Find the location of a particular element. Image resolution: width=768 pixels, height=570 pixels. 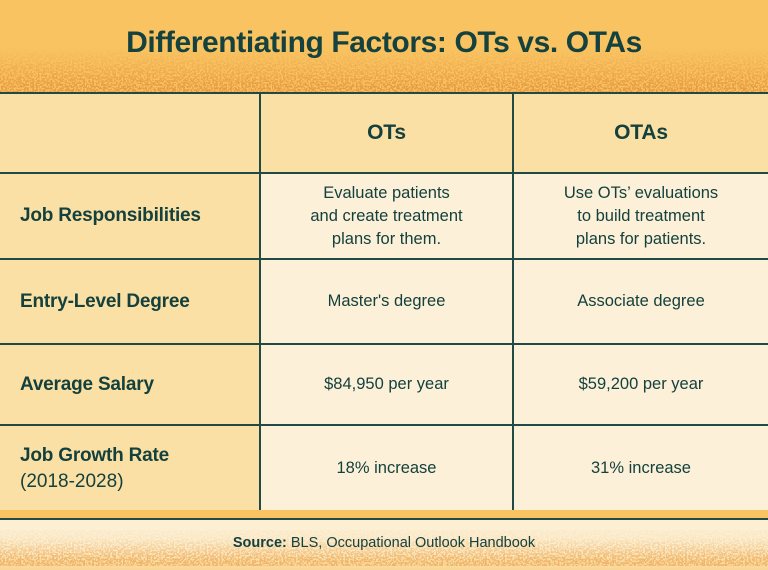

corner-cell is located at coordinates (129, 133).